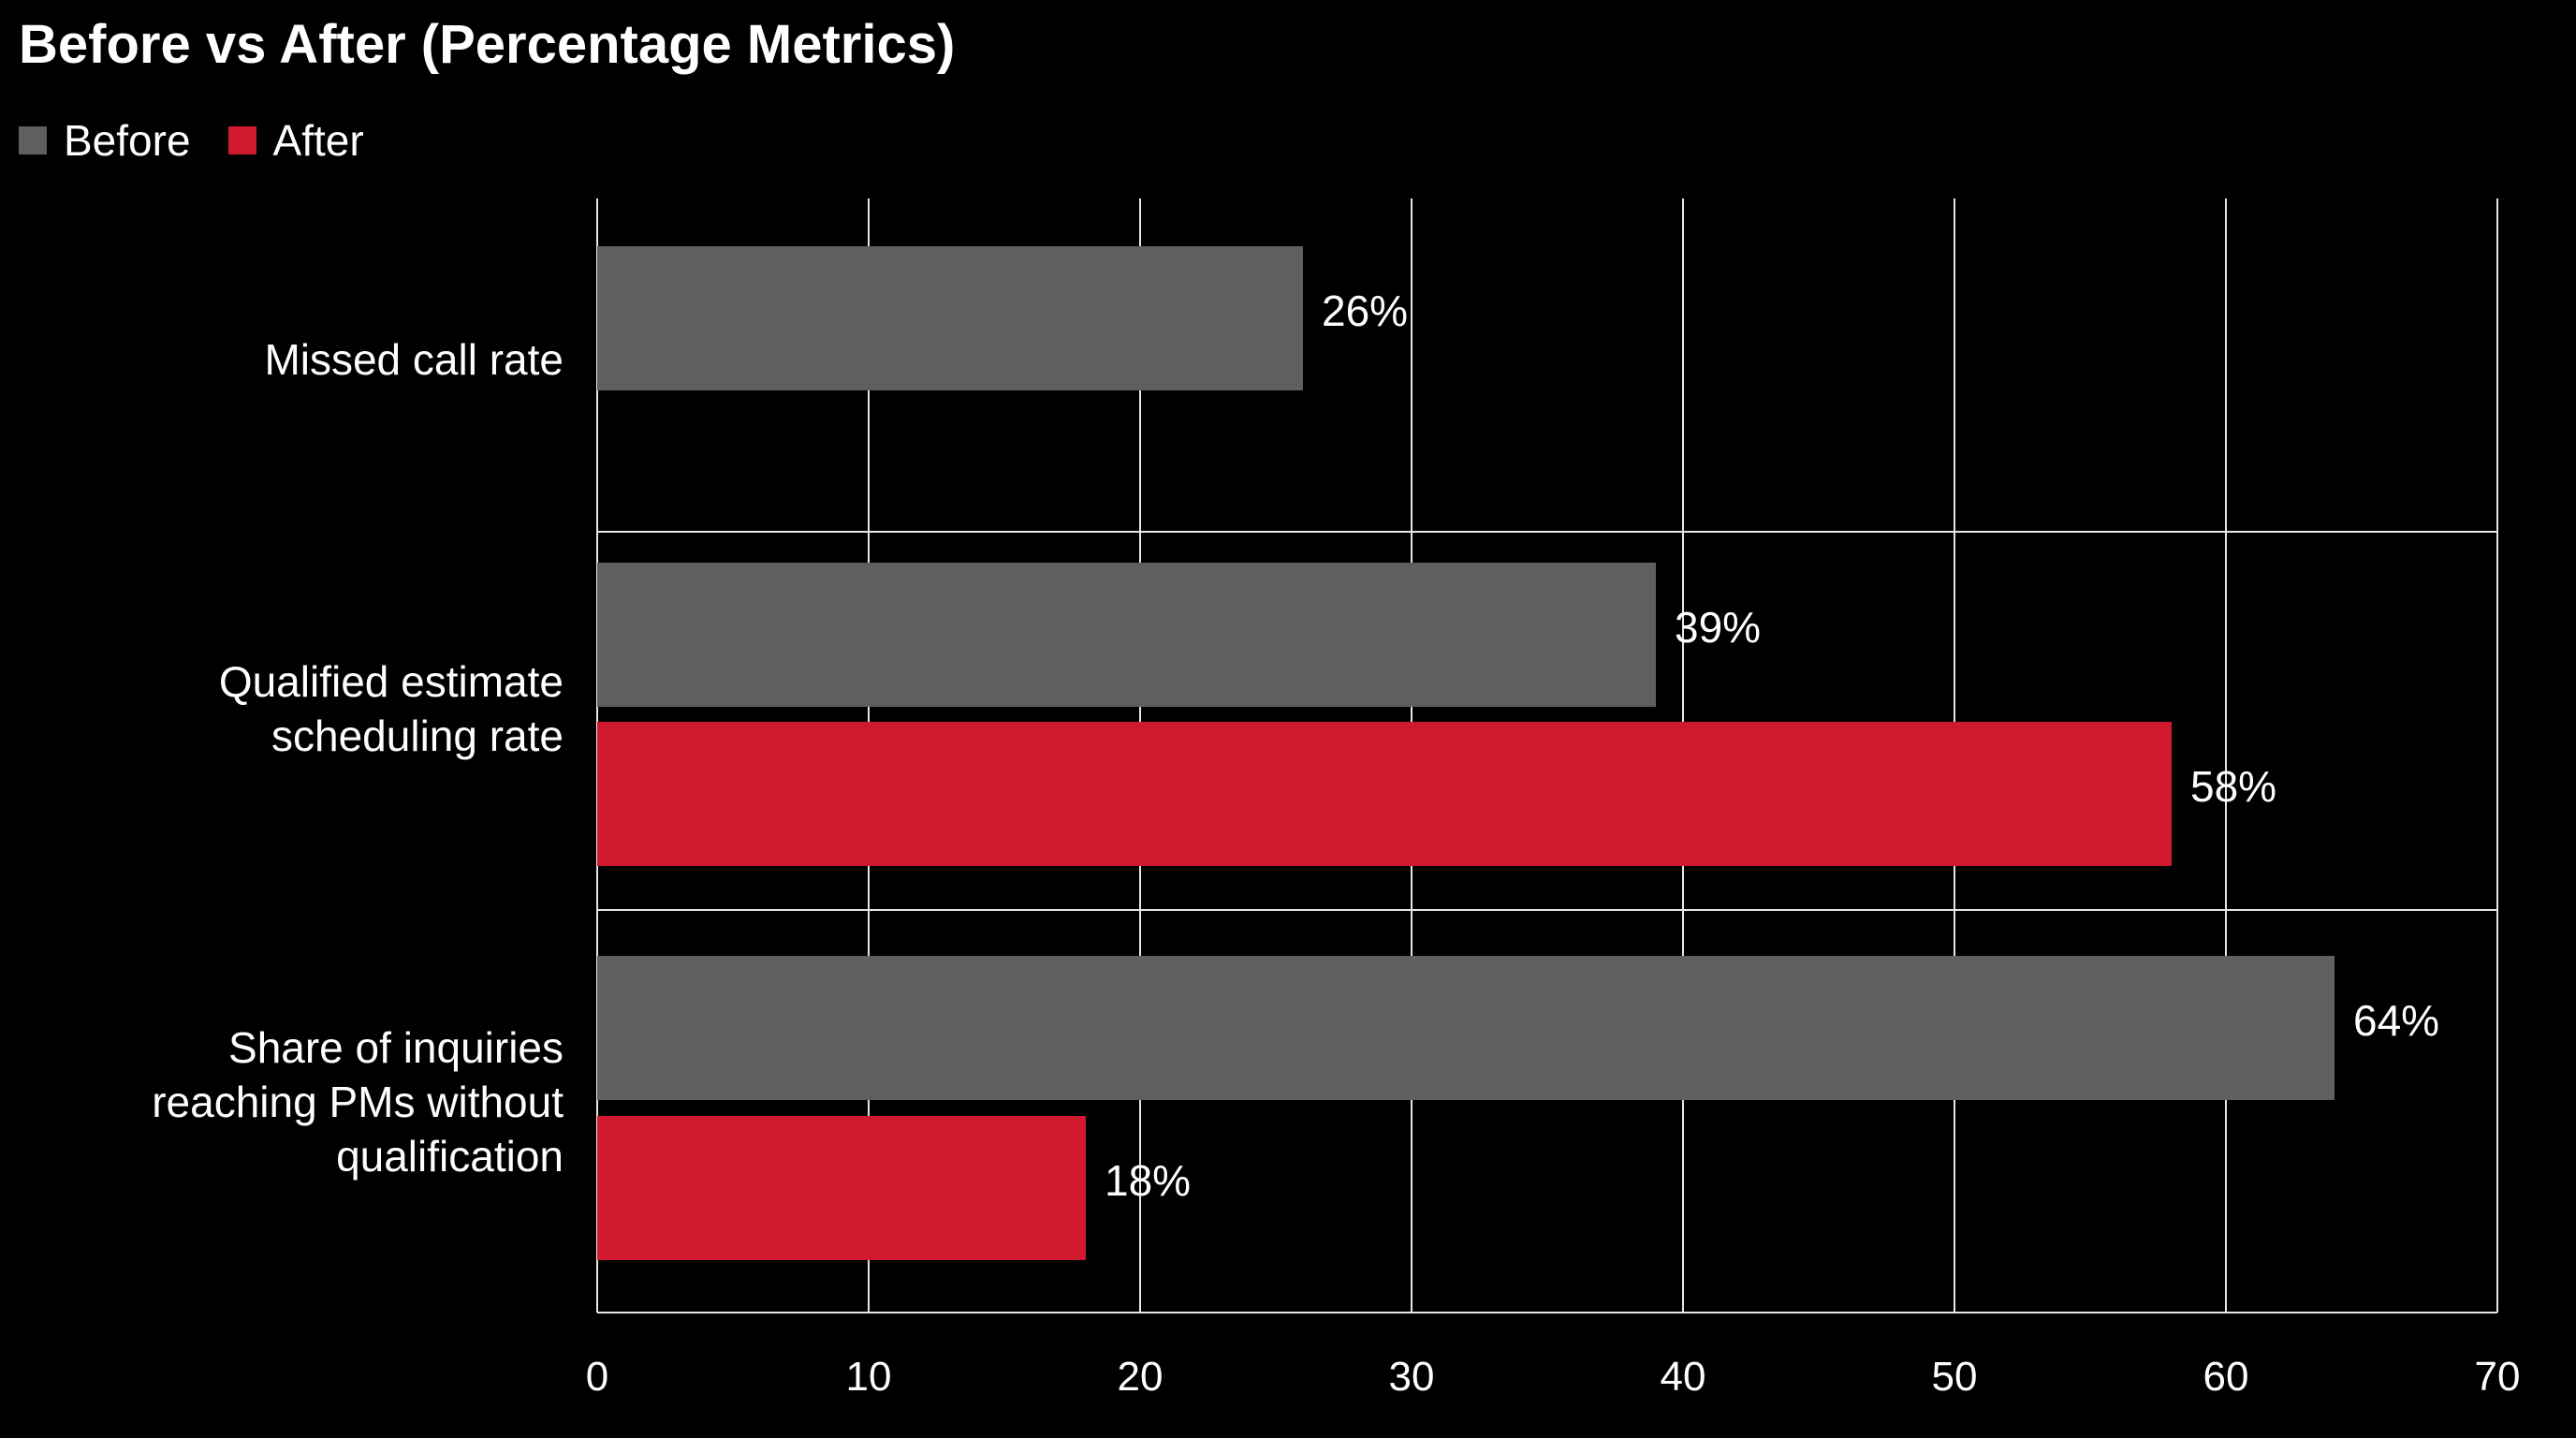  What do you see at coordinates (391, 681) in the screenshot?
I see `category-label-line: Qualified estimate` at bounding box center [391, 681].